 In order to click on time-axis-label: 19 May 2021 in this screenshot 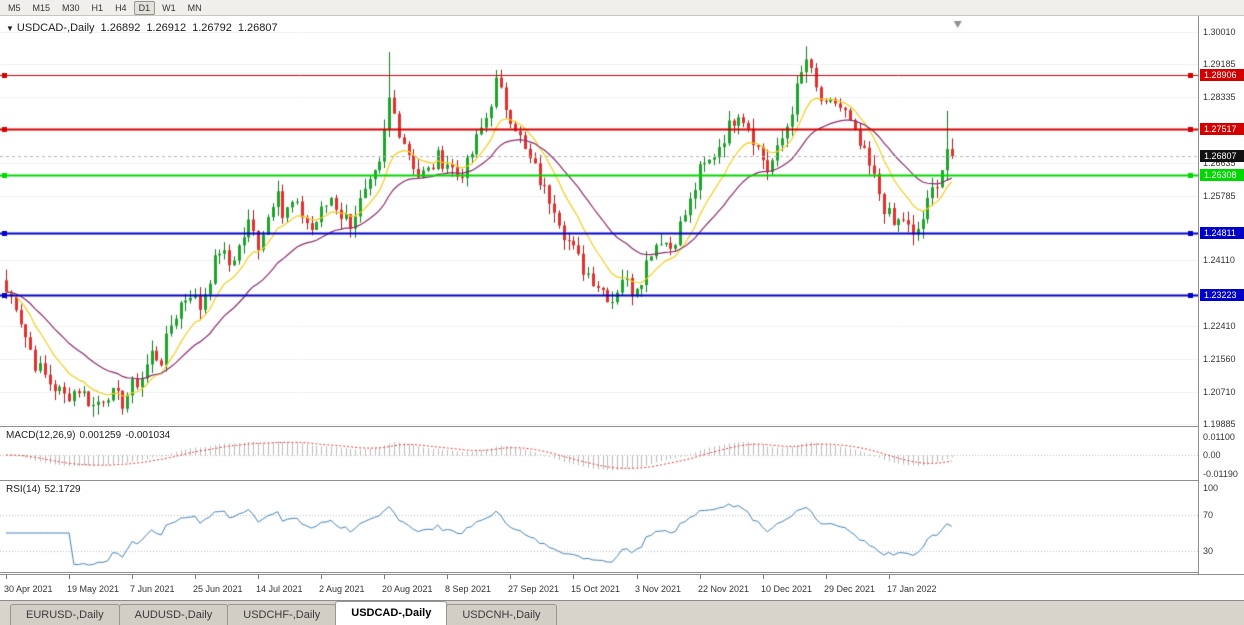, I will do `click(93, 589)`.